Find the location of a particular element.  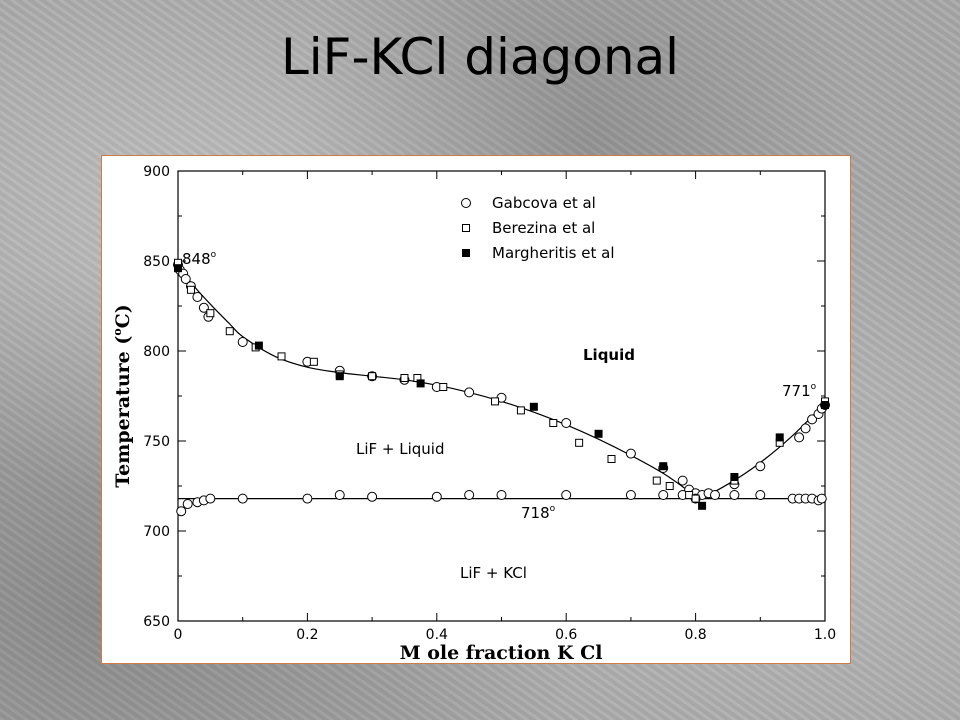

y-tick-label: 700 is located at coordinates (156, 532).